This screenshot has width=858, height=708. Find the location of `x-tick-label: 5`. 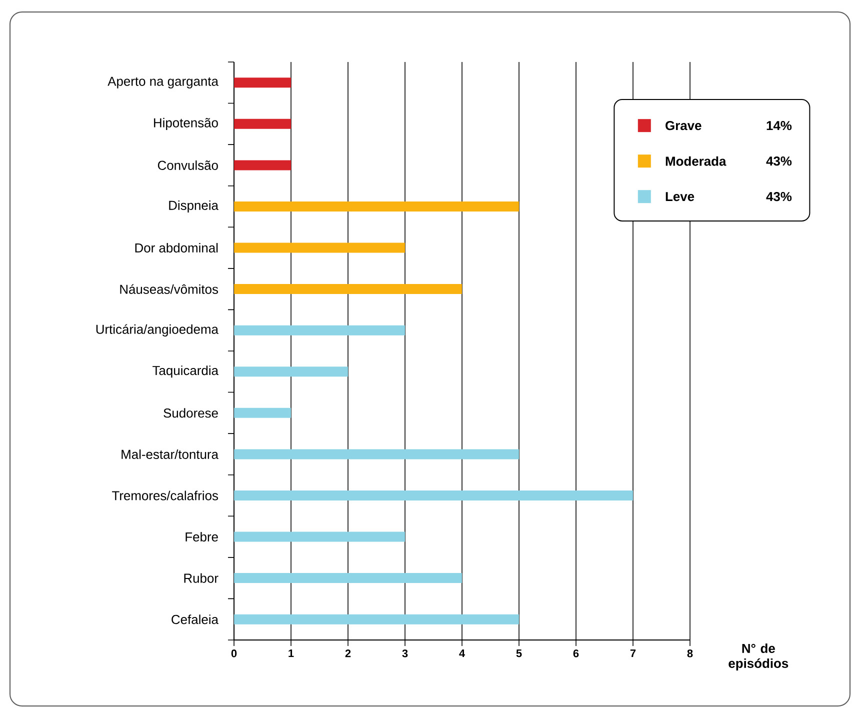

x-tick-label: 5 is located at coordinates (519, 654).